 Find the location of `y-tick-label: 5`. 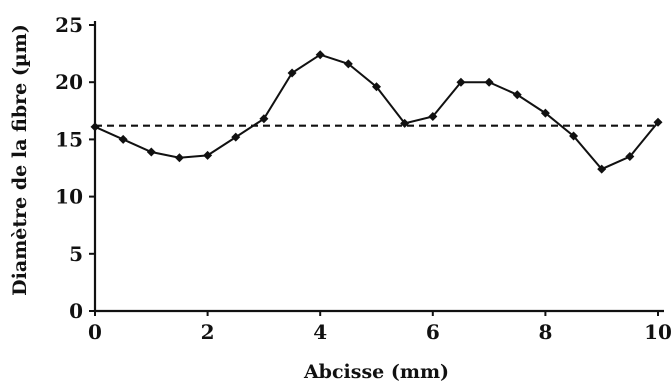

y-tick-label: 5 is located at coordinates (76, 254).